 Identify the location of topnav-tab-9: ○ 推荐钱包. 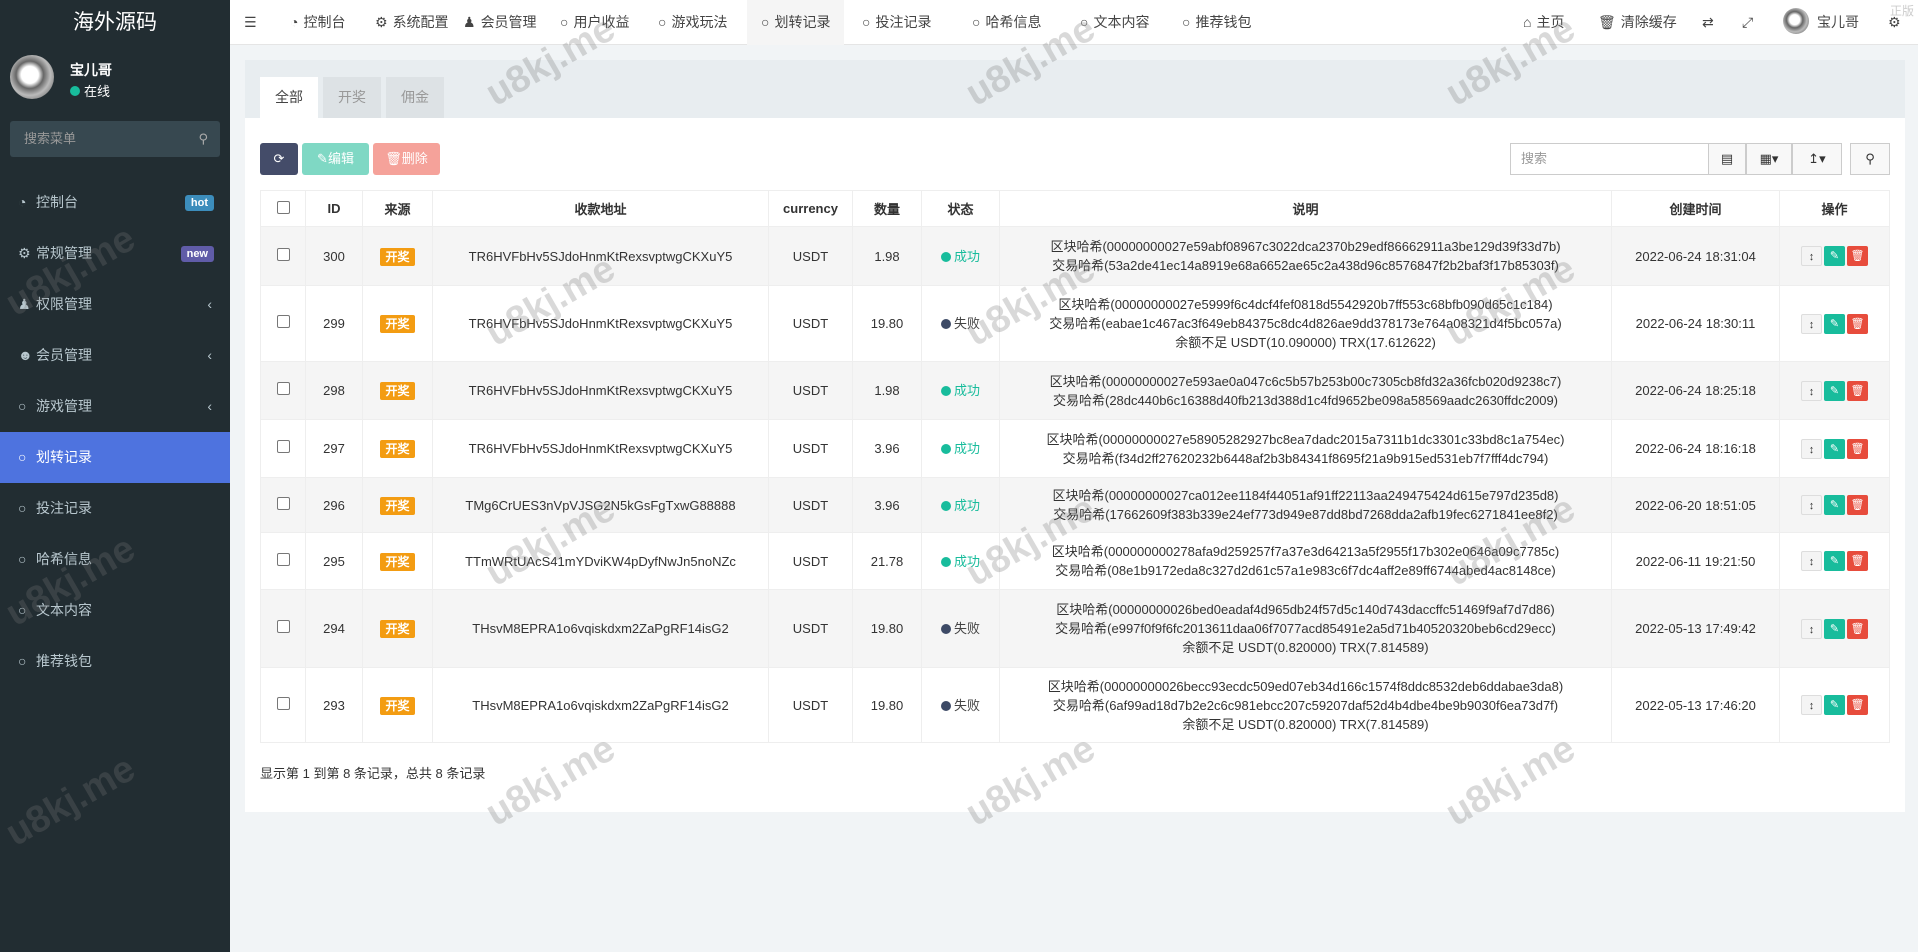
(1216, 22).